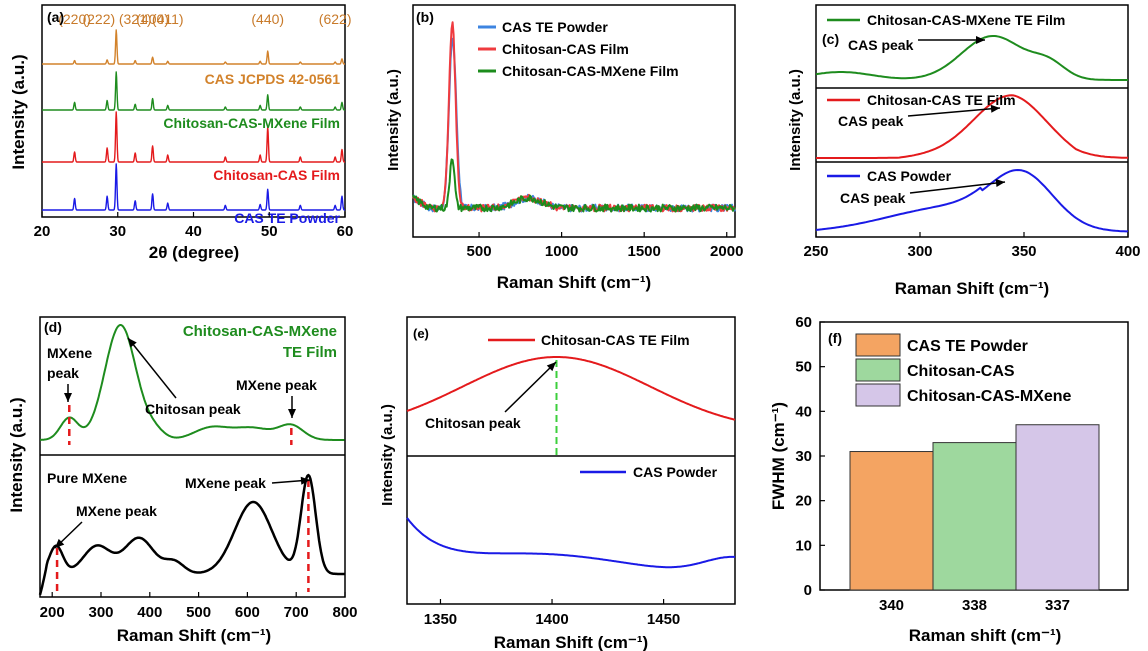  Describe the element at coordinates (675, 472) in the screenshot. I see `panel-e-legend-label: CAS Powder` at that location.